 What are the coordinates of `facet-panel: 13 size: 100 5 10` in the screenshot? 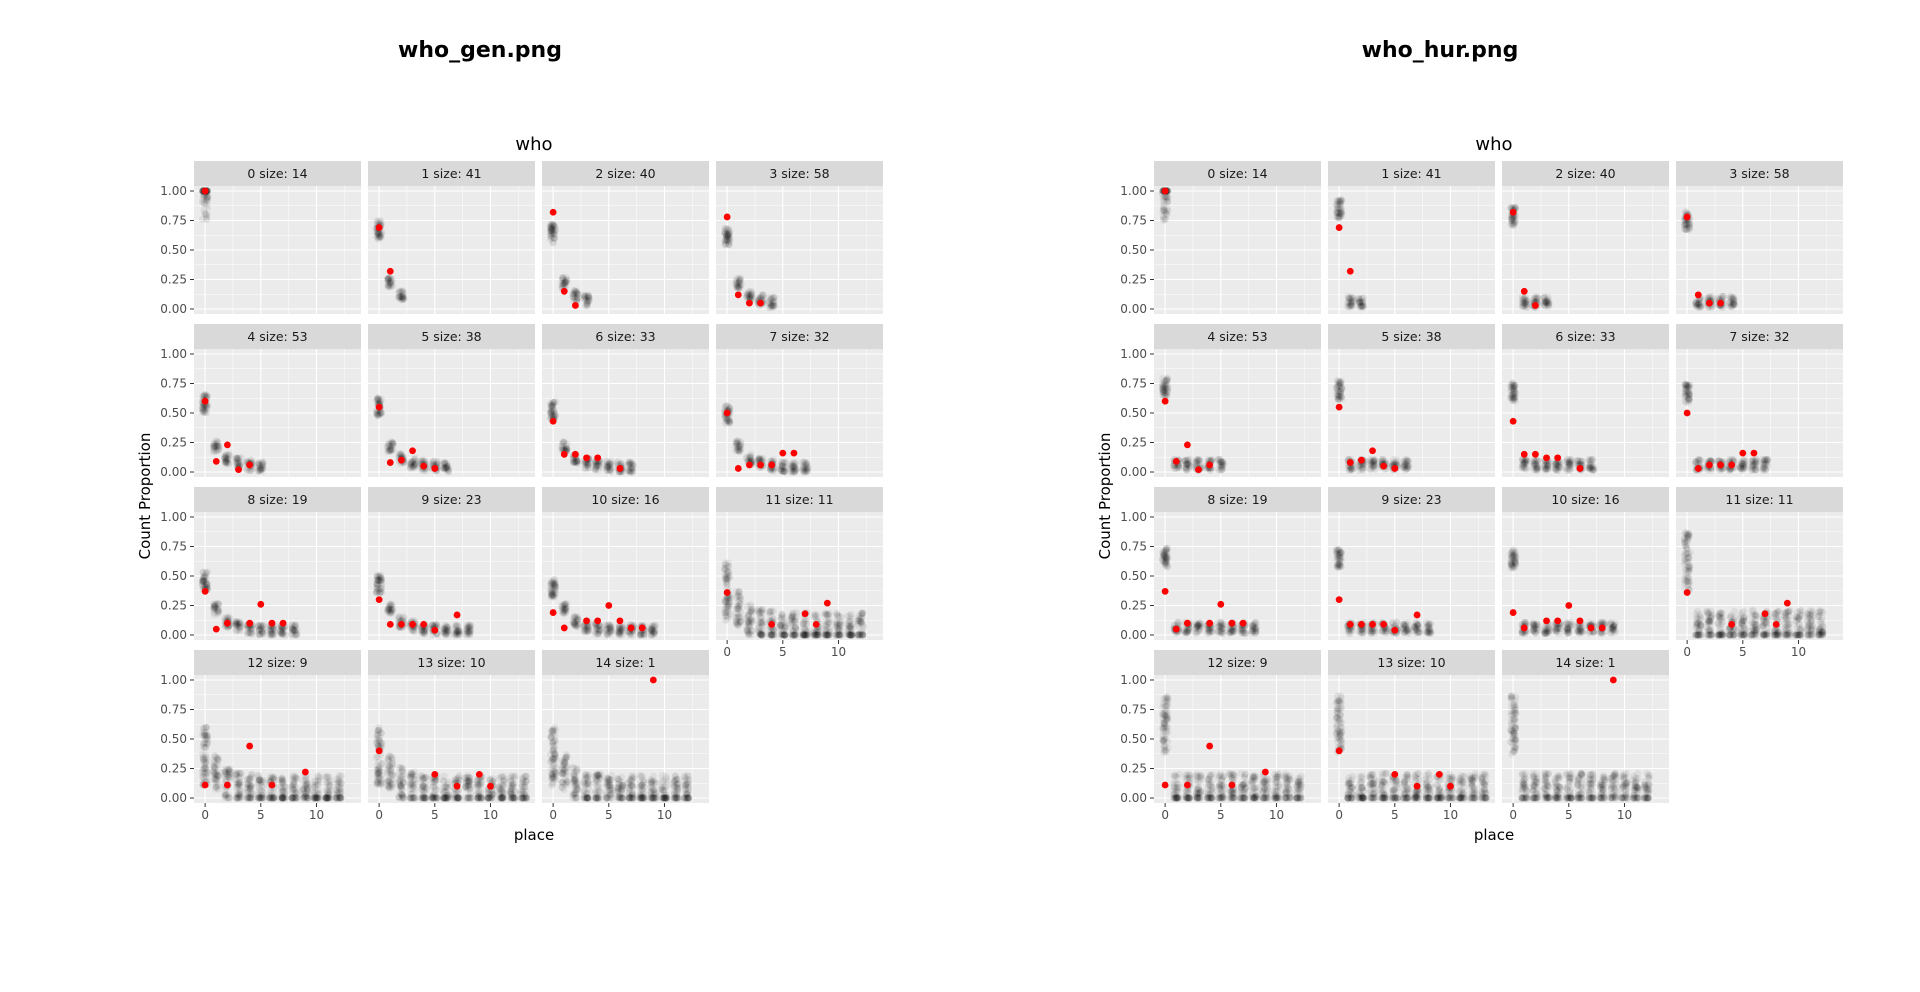 It's located at (451, 736).